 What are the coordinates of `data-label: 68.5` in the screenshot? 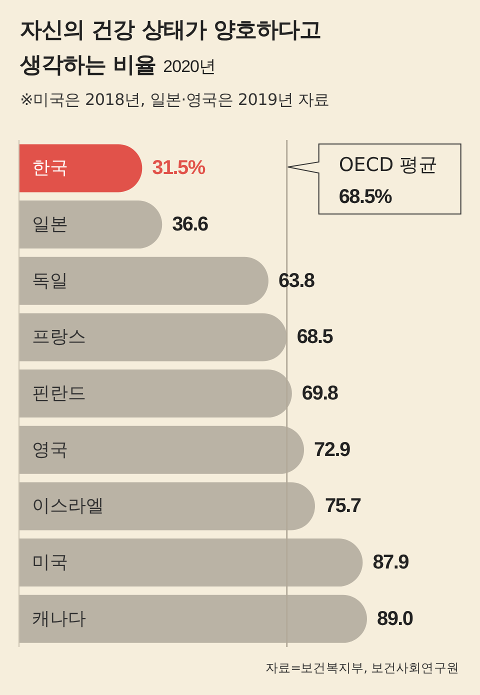 It's located at (315, 337).